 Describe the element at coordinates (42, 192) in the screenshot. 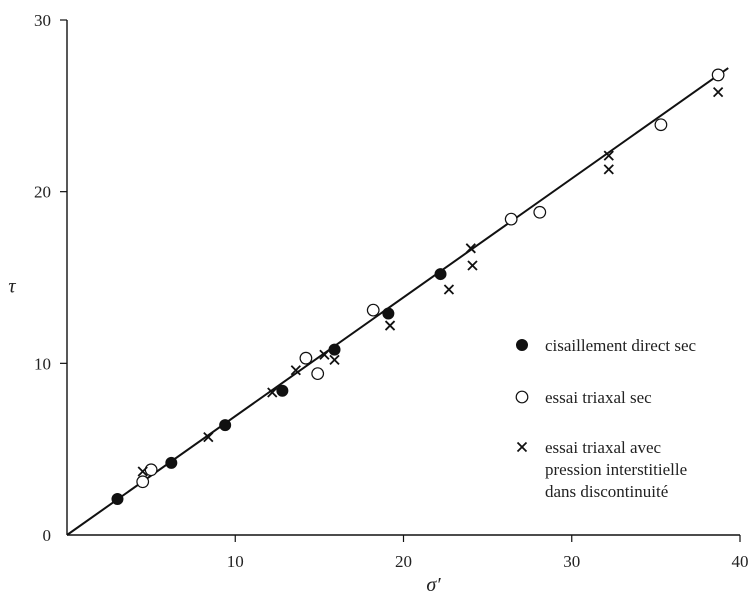

I see `y-tick-label: 20` at that location.